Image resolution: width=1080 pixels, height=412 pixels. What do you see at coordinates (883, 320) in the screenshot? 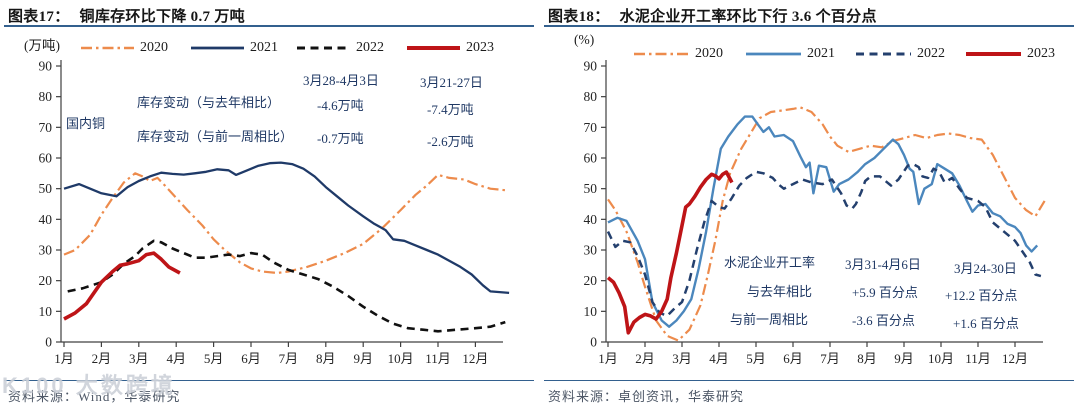
I see `annotation-value-wow-week1: -3.6 百分点` at bounding box center [883, 320].